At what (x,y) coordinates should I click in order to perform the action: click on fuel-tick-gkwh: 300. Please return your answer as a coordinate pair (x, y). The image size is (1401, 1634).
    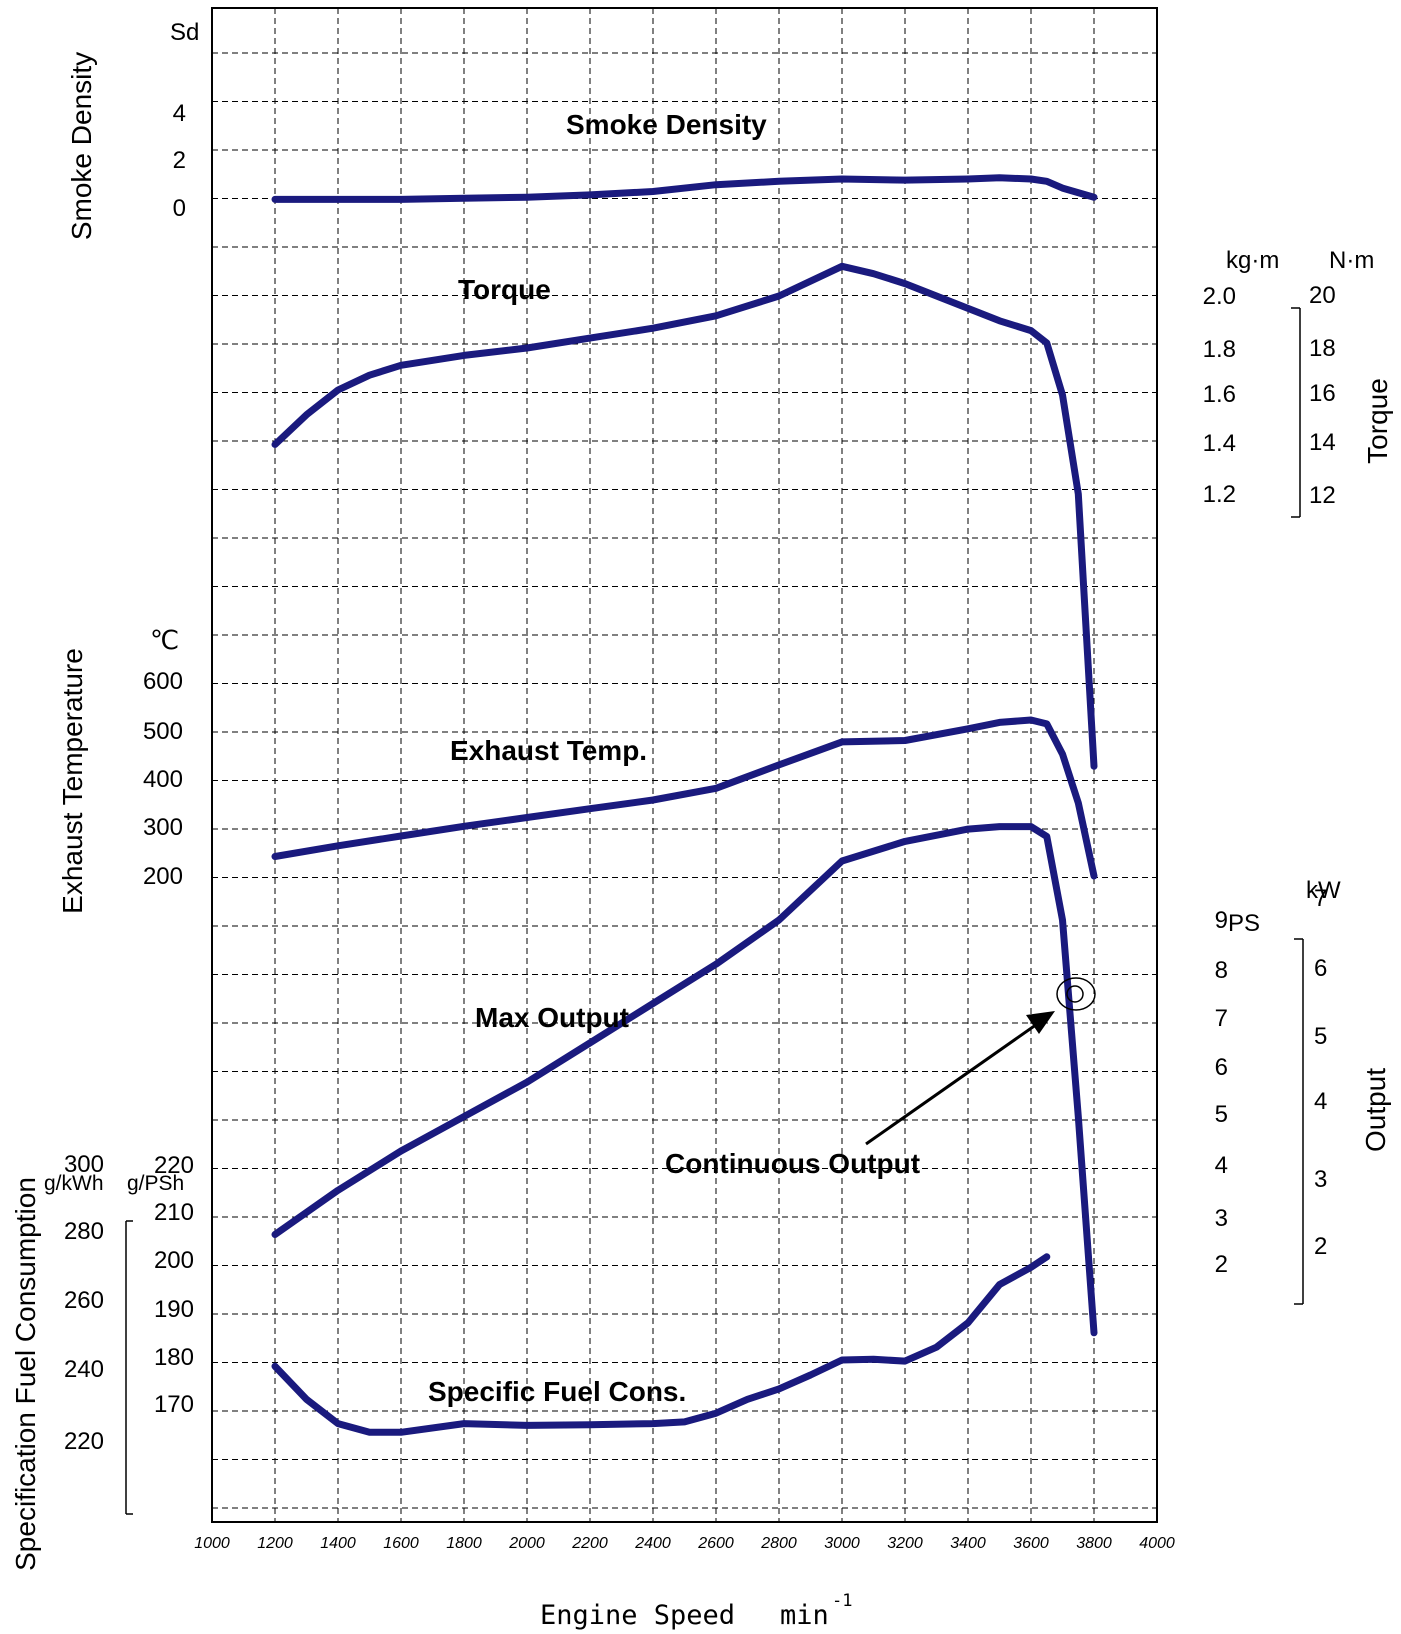
    Looking at the image, I should click on (84, 1164).